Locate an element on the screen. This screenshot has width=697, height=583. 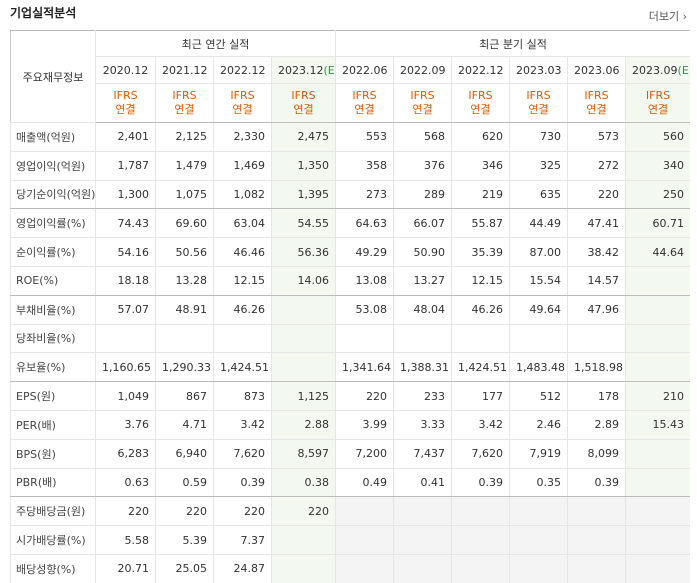
more-link: 더보기 is located at coordinates (668, 16).